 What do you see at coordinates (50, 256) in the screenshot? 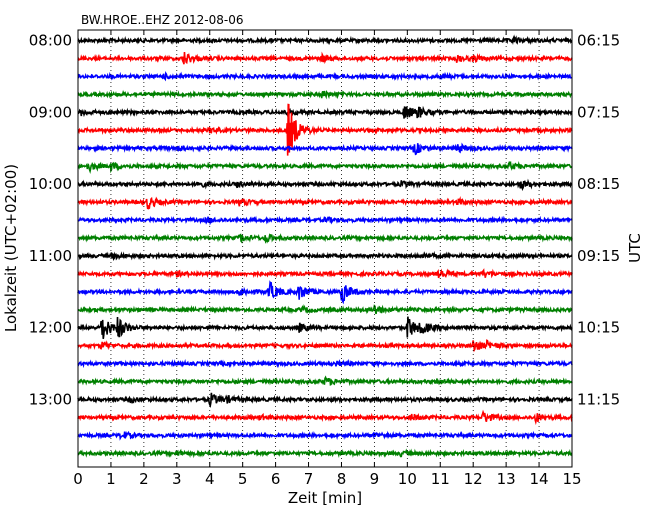
I see `left-tick-label: 11:00` at bounding box center [50, 256].